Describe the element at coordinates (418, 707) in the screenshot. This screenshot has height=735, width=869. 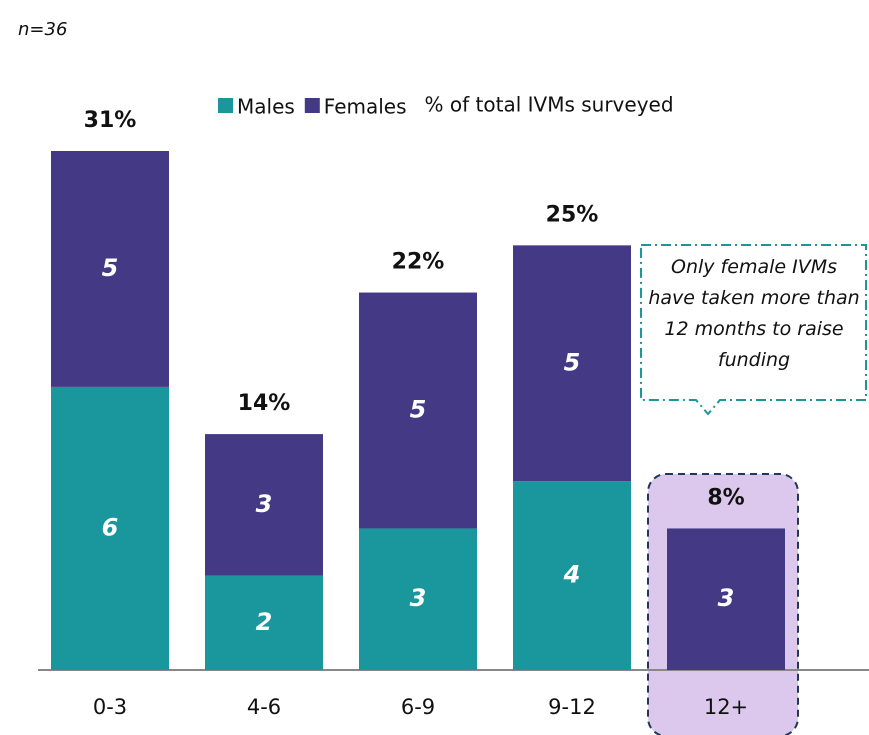
I see `x-tick-label: 6-9` at that location.